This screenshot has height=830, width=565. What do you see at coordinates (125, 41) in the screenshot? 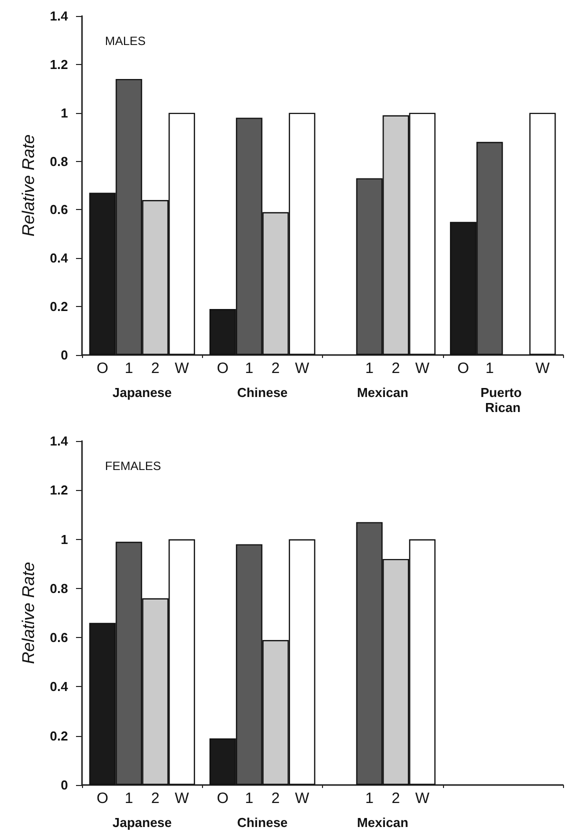
I see `text: MALES` at bounding box center [125, 41].